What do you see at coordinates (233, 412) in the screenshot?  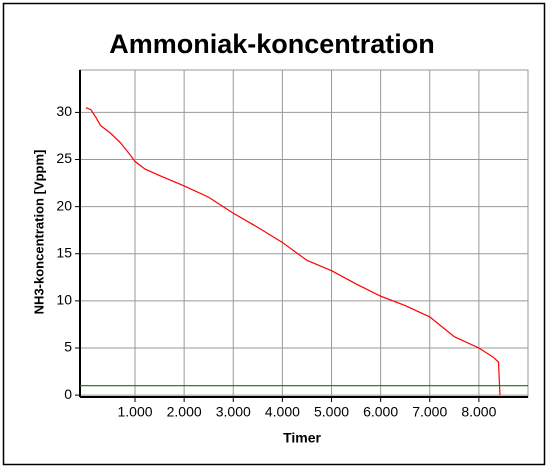 I see `x-tick-label: 3.000` at bounding box center [233, 412].